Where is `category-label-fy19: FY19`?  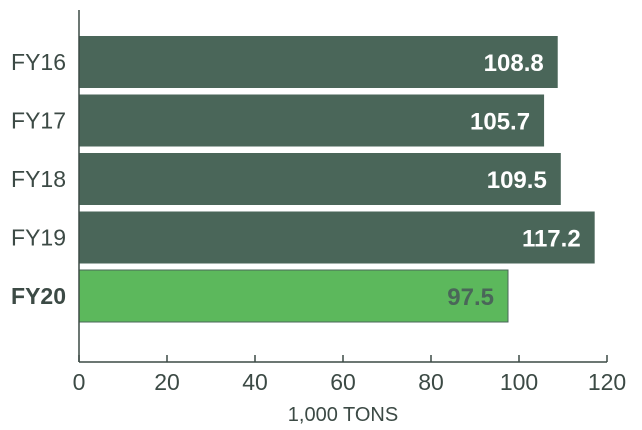 category-label-fy19: FY19 is located at coordinates (38, 238).